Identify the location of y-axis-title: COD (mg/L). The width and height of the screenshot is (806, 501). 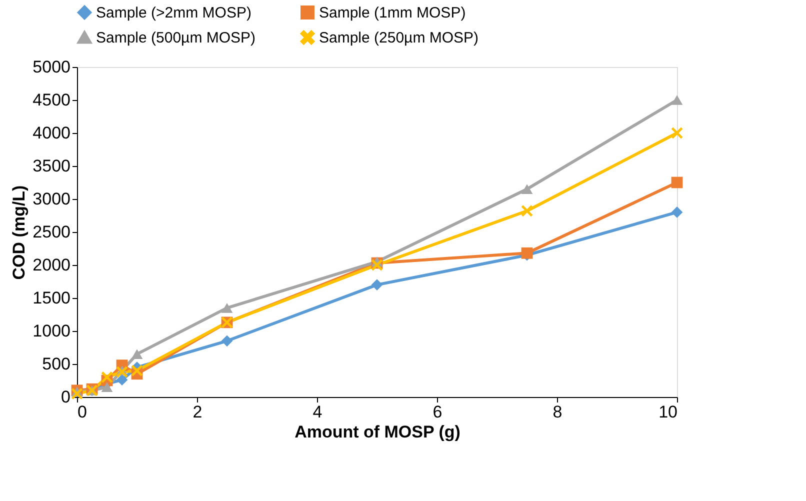
(19, 232).